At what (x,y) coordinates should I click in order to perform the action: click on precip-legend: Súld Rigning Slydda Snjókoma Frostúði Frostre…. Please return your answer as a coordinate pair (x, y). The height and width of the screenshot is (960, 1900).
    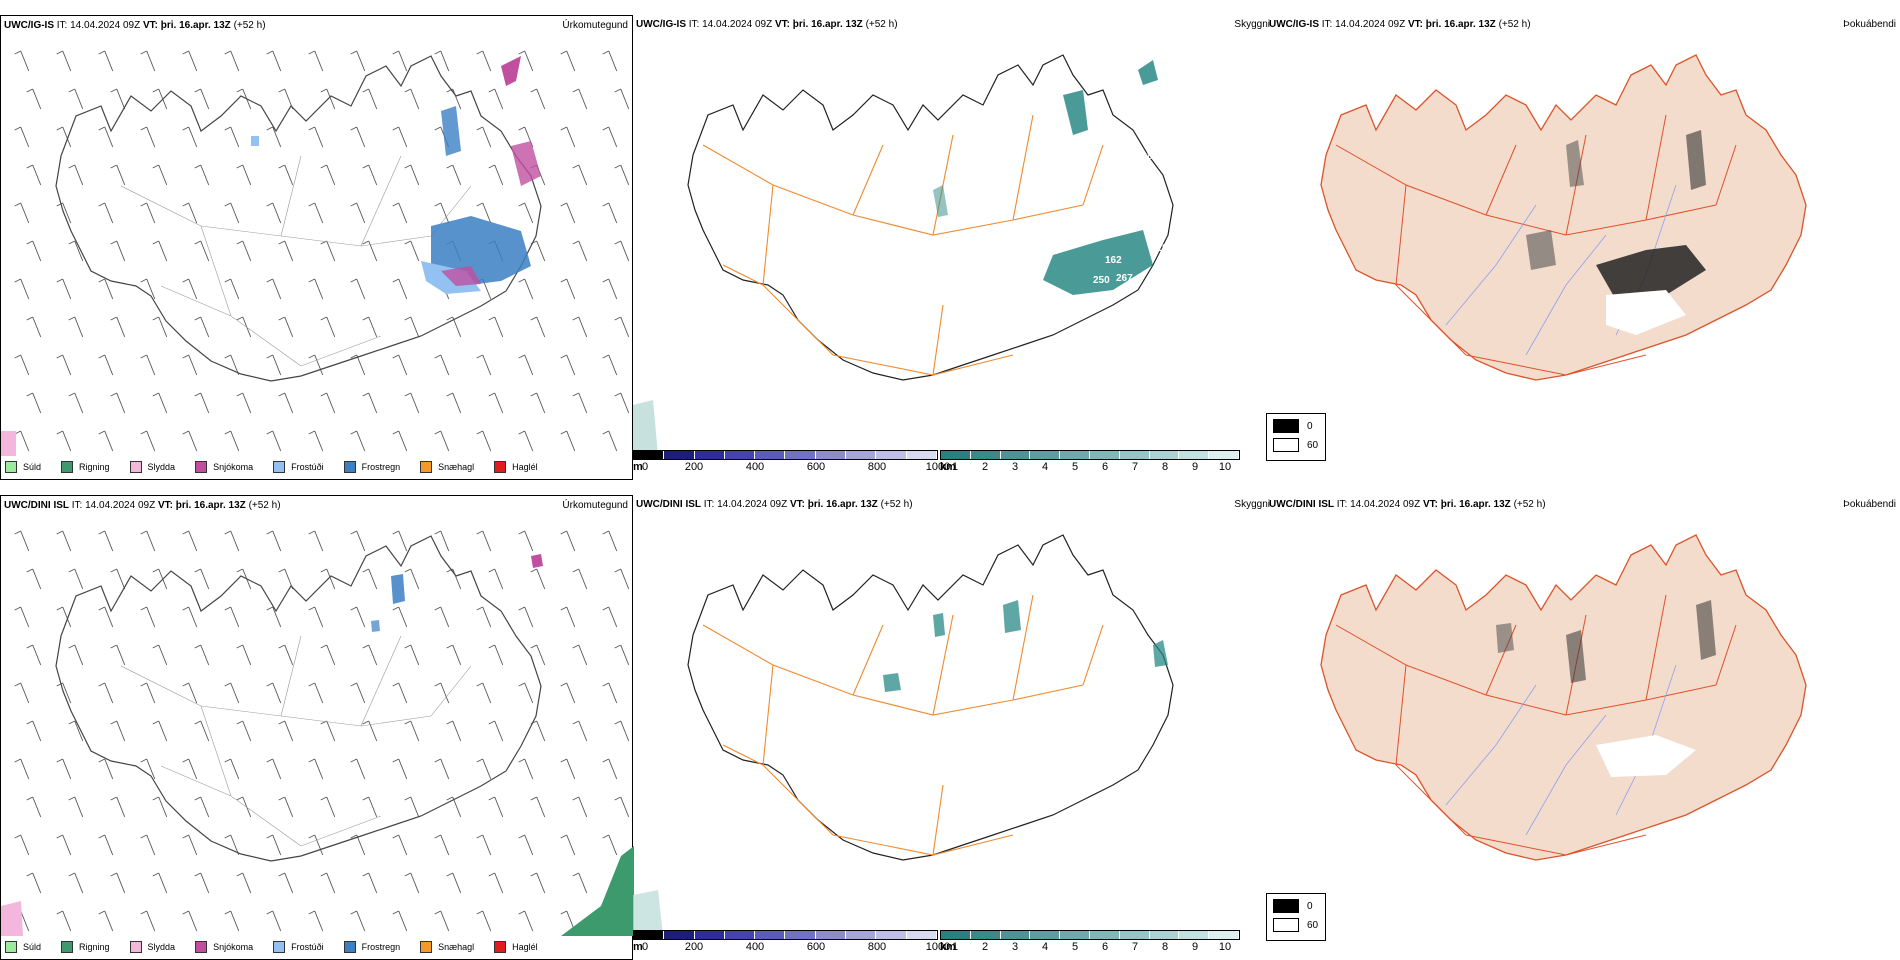
    Looking at the image, I should click on (271, 467).